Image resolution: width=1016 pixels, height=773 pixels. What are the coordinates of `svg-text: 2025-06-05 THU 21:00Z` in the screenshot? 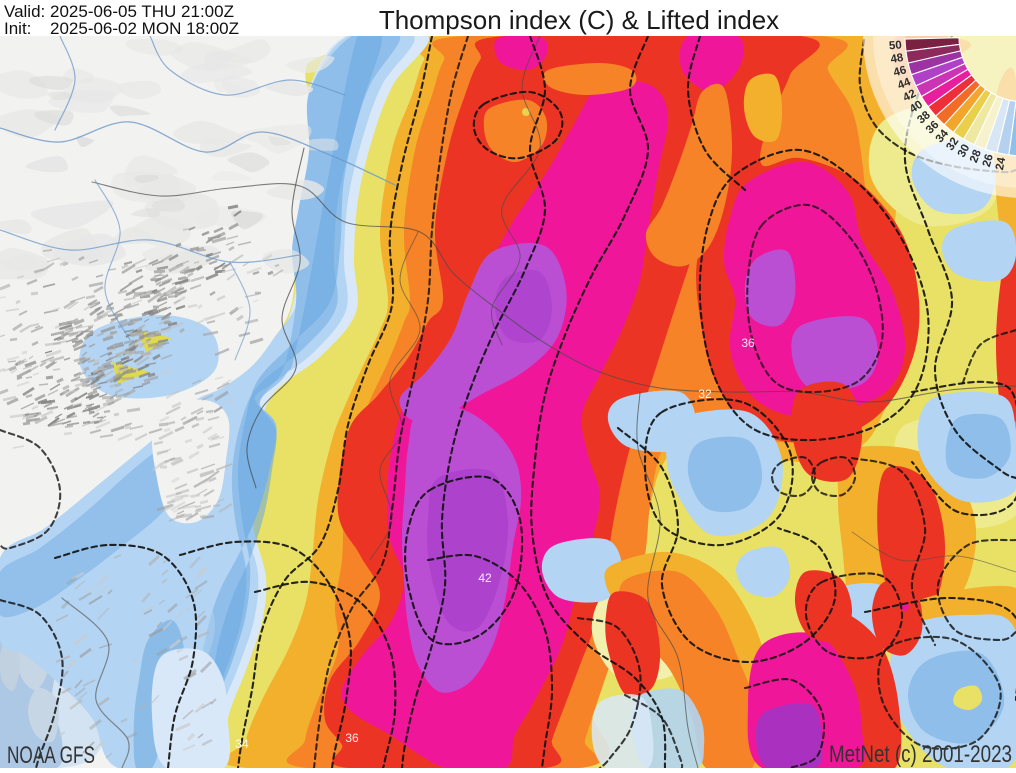 It's located at (142, 11).